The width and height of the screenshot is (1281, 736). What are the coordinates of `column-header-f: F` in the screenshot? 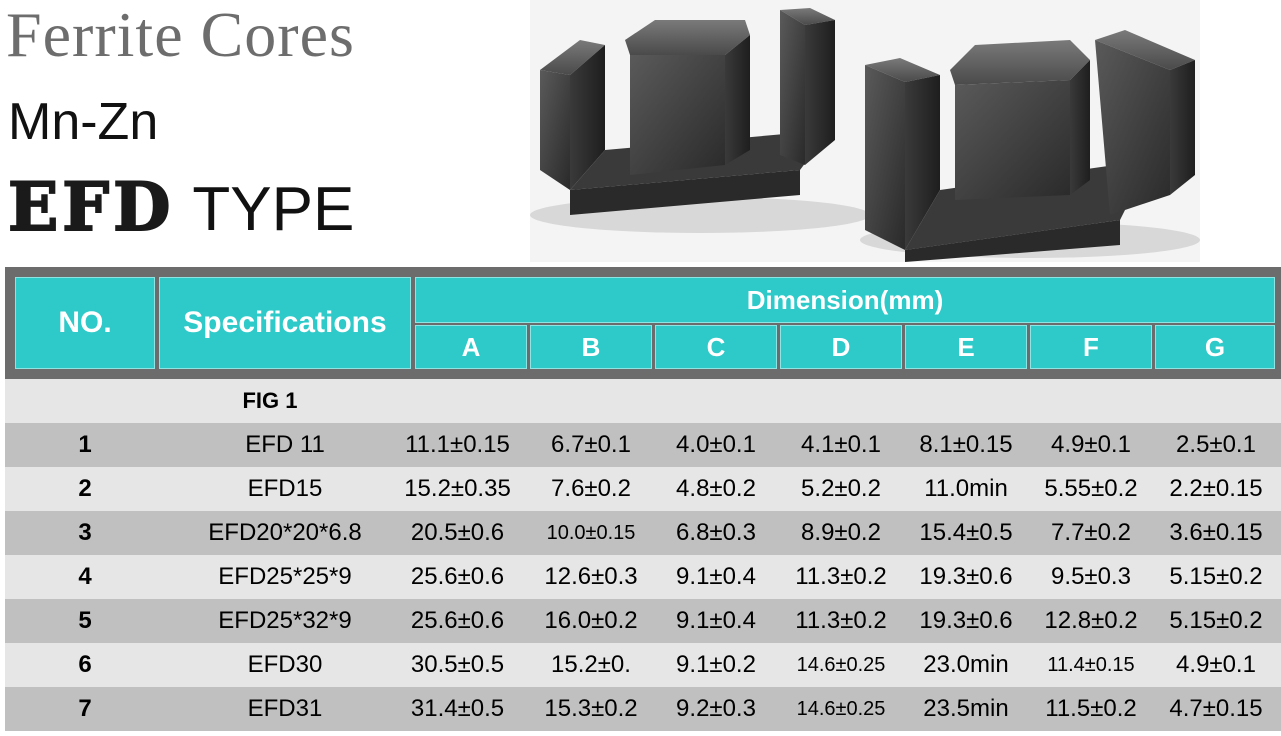 It's located at (1091, 347).